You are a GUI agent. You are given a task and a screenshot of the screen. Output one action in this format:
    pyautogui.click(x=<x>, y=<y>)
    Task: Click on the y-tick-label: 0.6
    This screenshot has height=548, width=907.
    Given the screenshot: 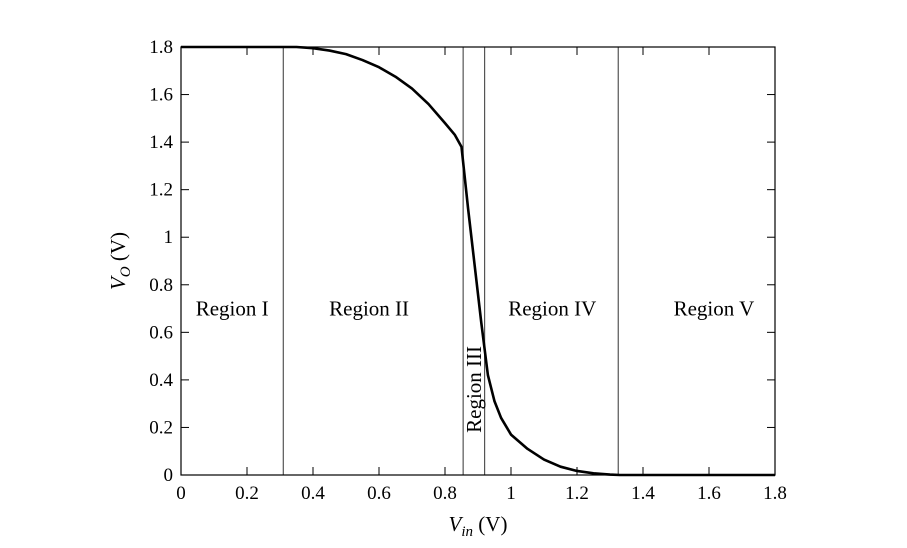 What is the action you would take?
    pyautogui.click(x=161, y=332)
    